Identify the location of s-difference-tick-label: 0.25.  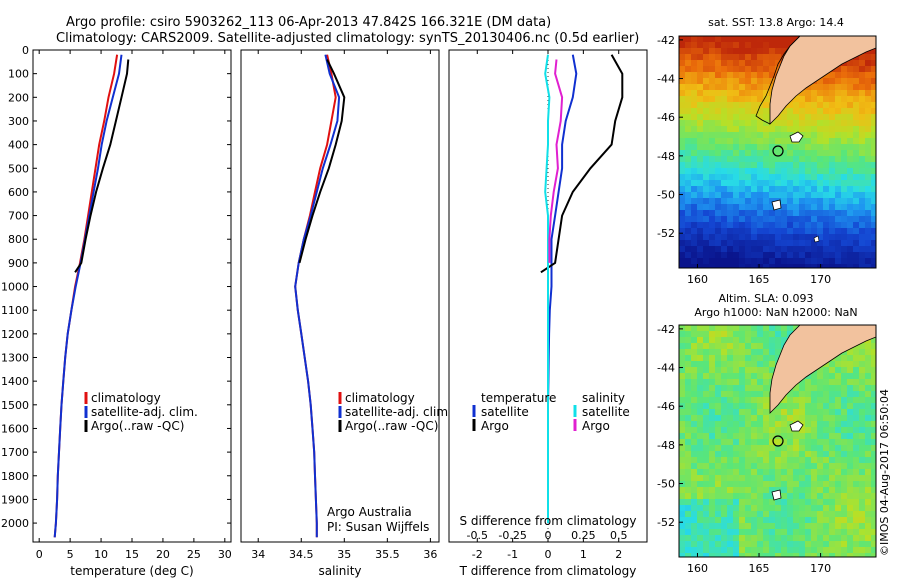
(583, 535).